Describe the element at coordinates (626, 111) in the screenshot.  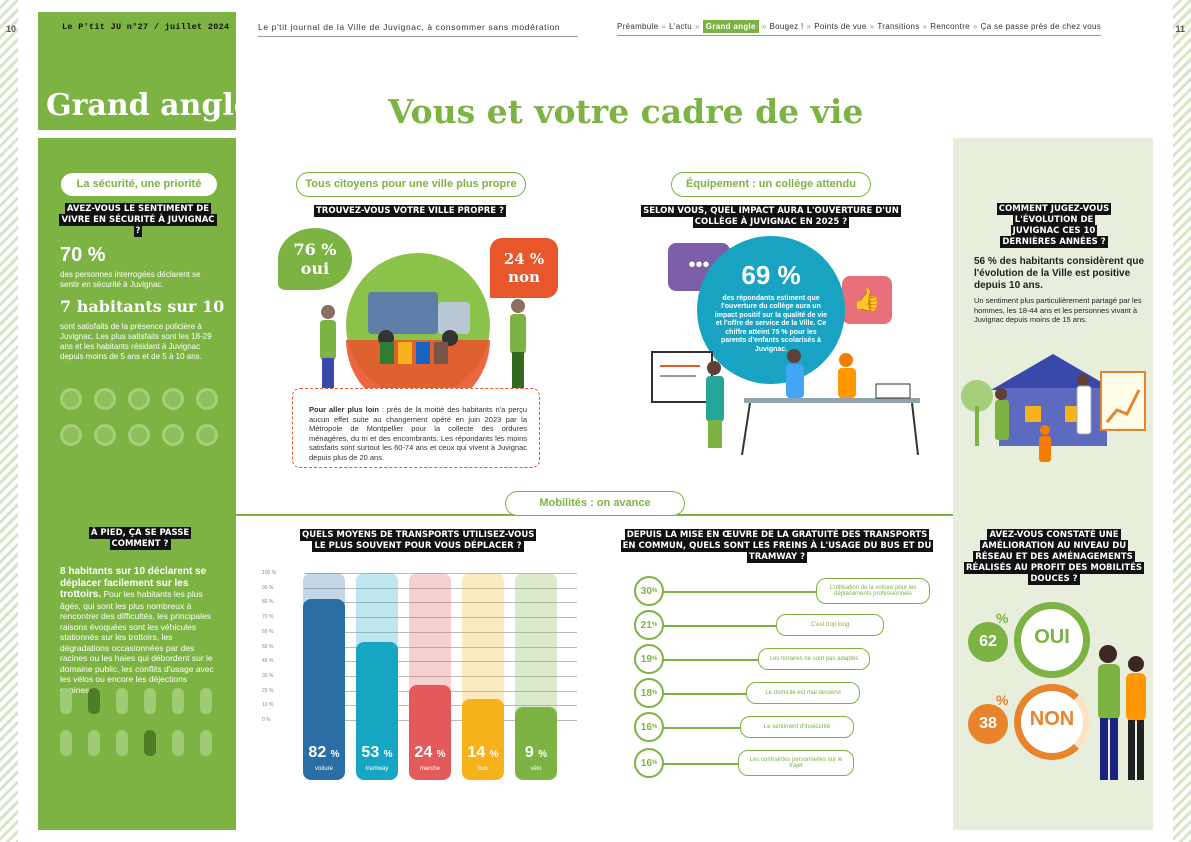
I see `page-title: Vous et votre cadre de vie` at that location.